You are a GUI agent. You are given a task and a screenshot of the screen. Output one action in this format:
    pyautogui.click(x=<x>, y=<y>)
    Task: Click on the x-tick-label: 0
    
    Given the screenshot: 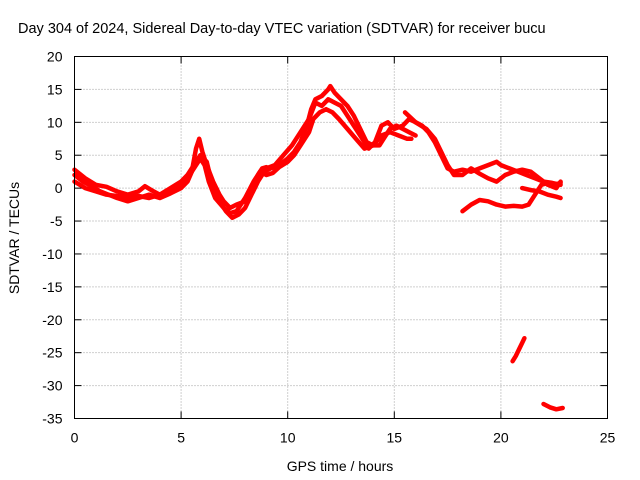 What is the action you would take?
    pyautogui.click(x=75, y=438)
    